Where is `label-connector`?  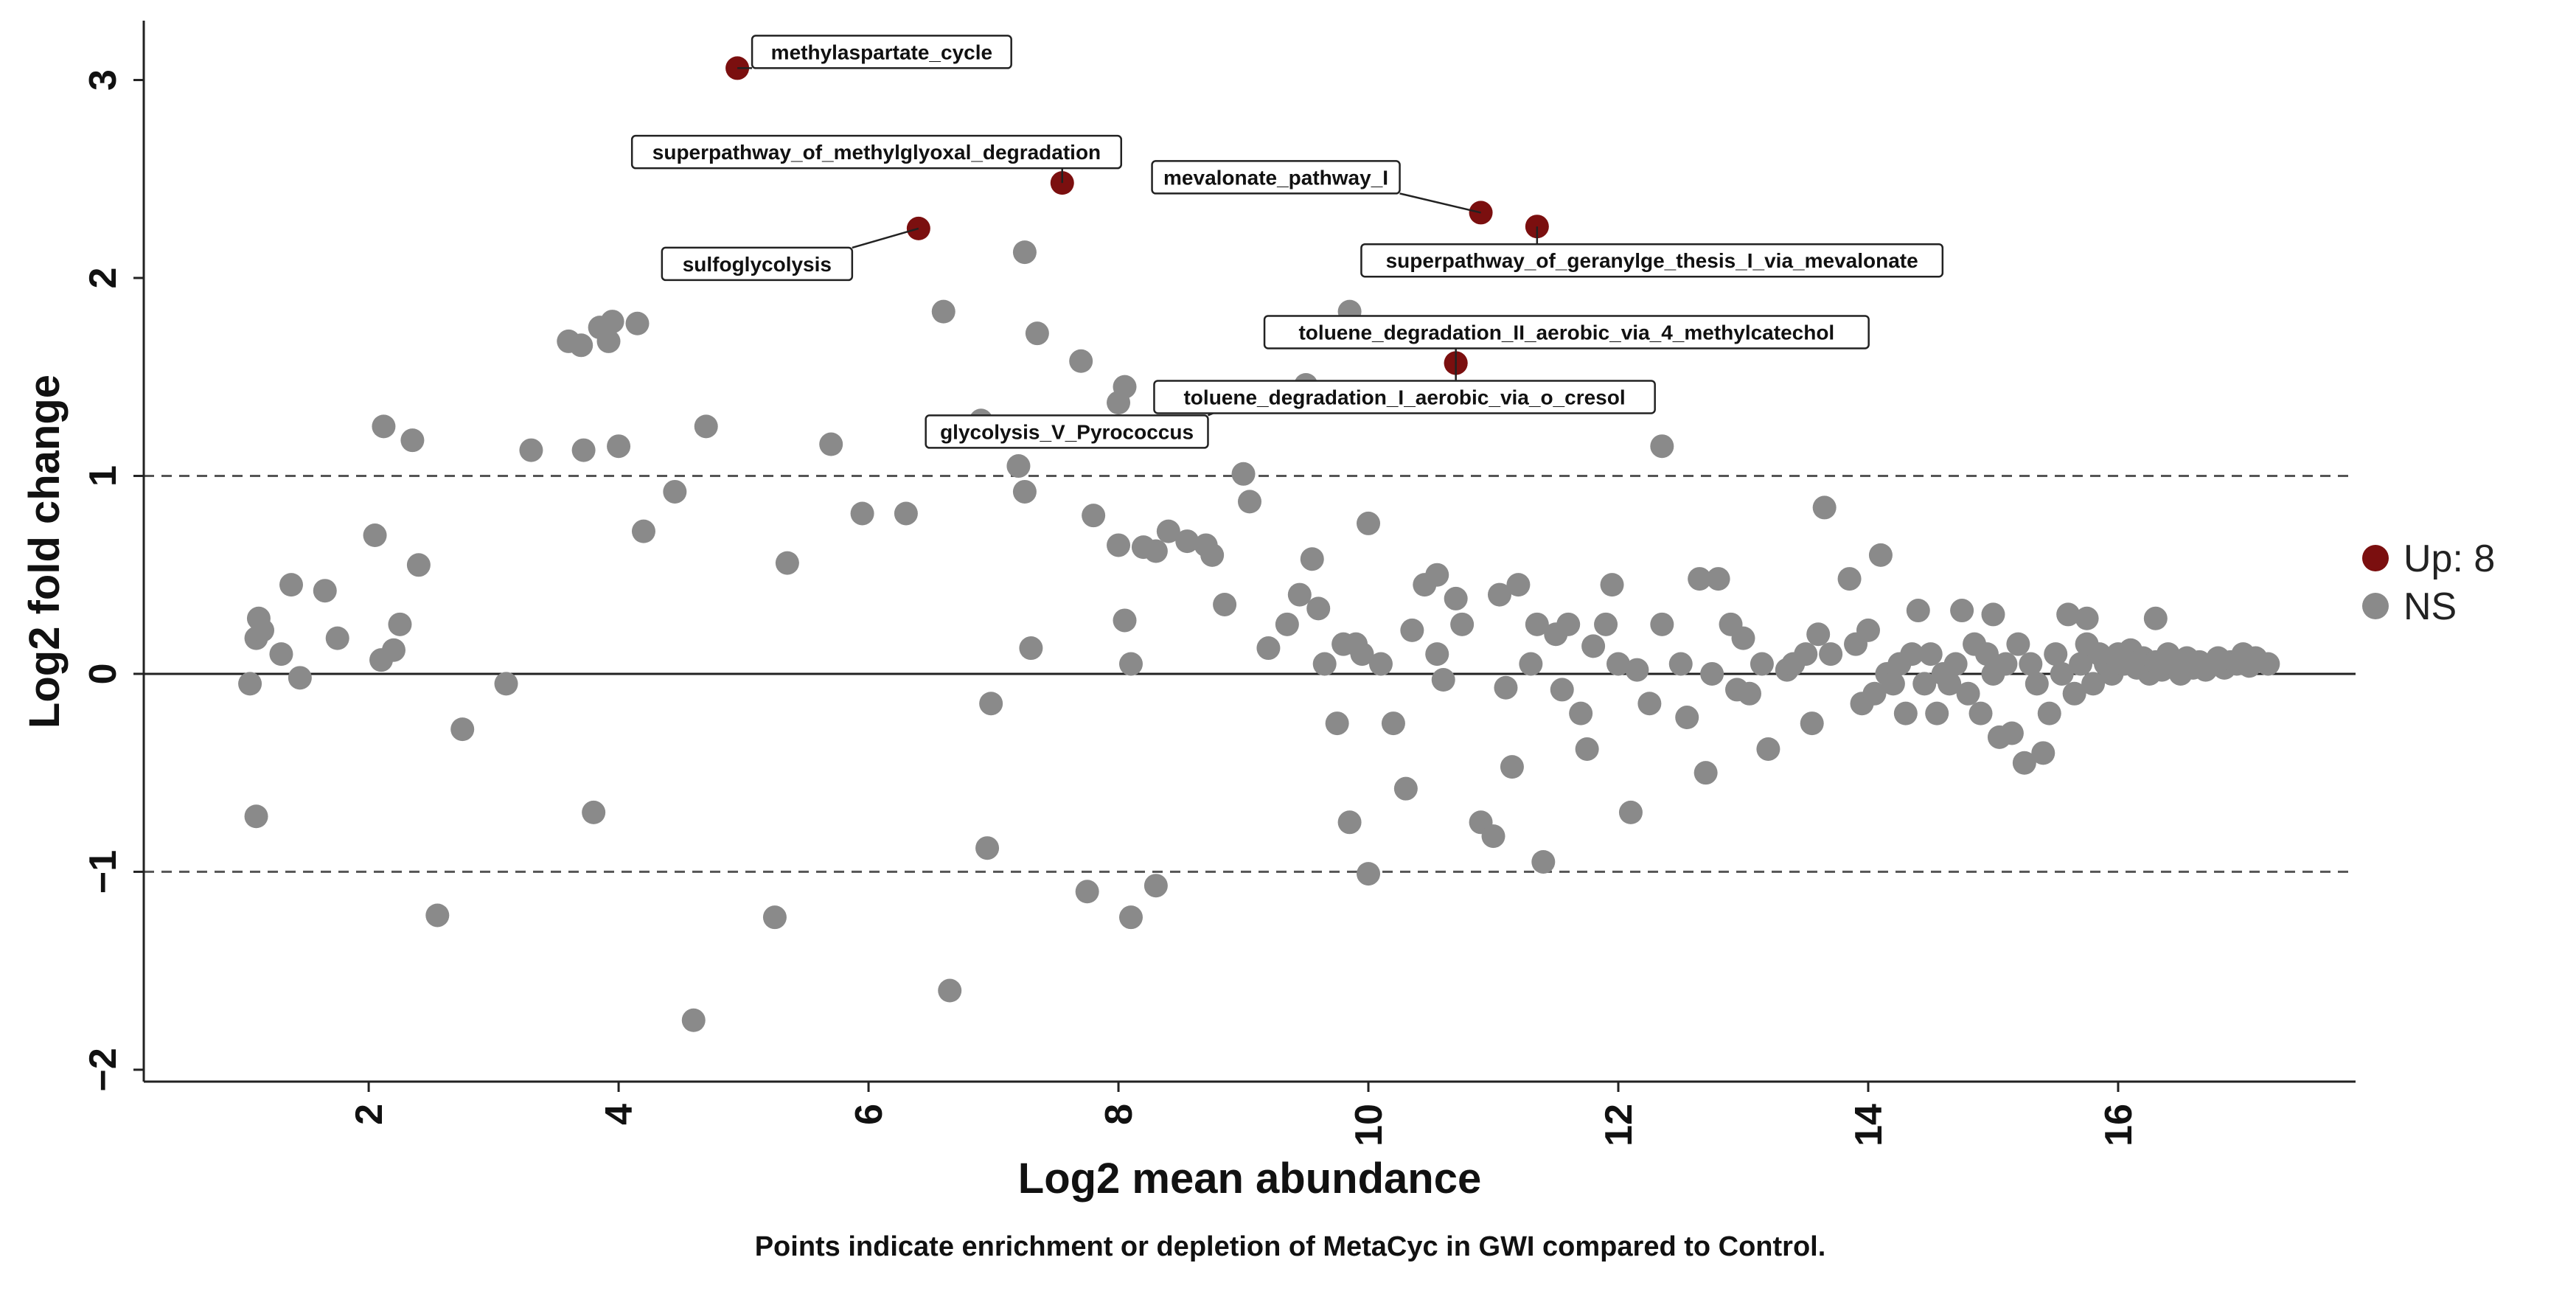 label-connector is located at coordinates (885, 238).